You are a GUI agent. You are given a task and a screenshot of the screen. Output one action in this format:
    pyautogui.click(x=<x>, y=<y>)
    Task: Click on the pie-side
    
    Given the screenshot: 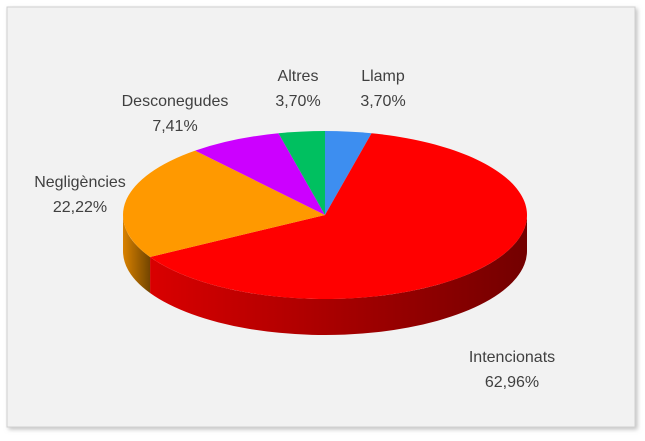 What is the action you would take?
    pyautogui.click(x=137, y=254)
    